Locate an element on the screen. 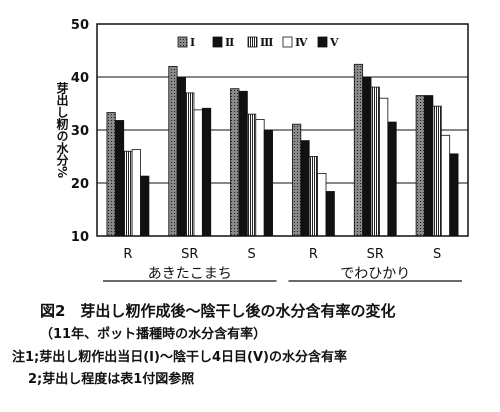 This screenshot has height=412, width=500. y-axis-ticks: 10 20 30 40 50 is located at coordinates (80, 131).